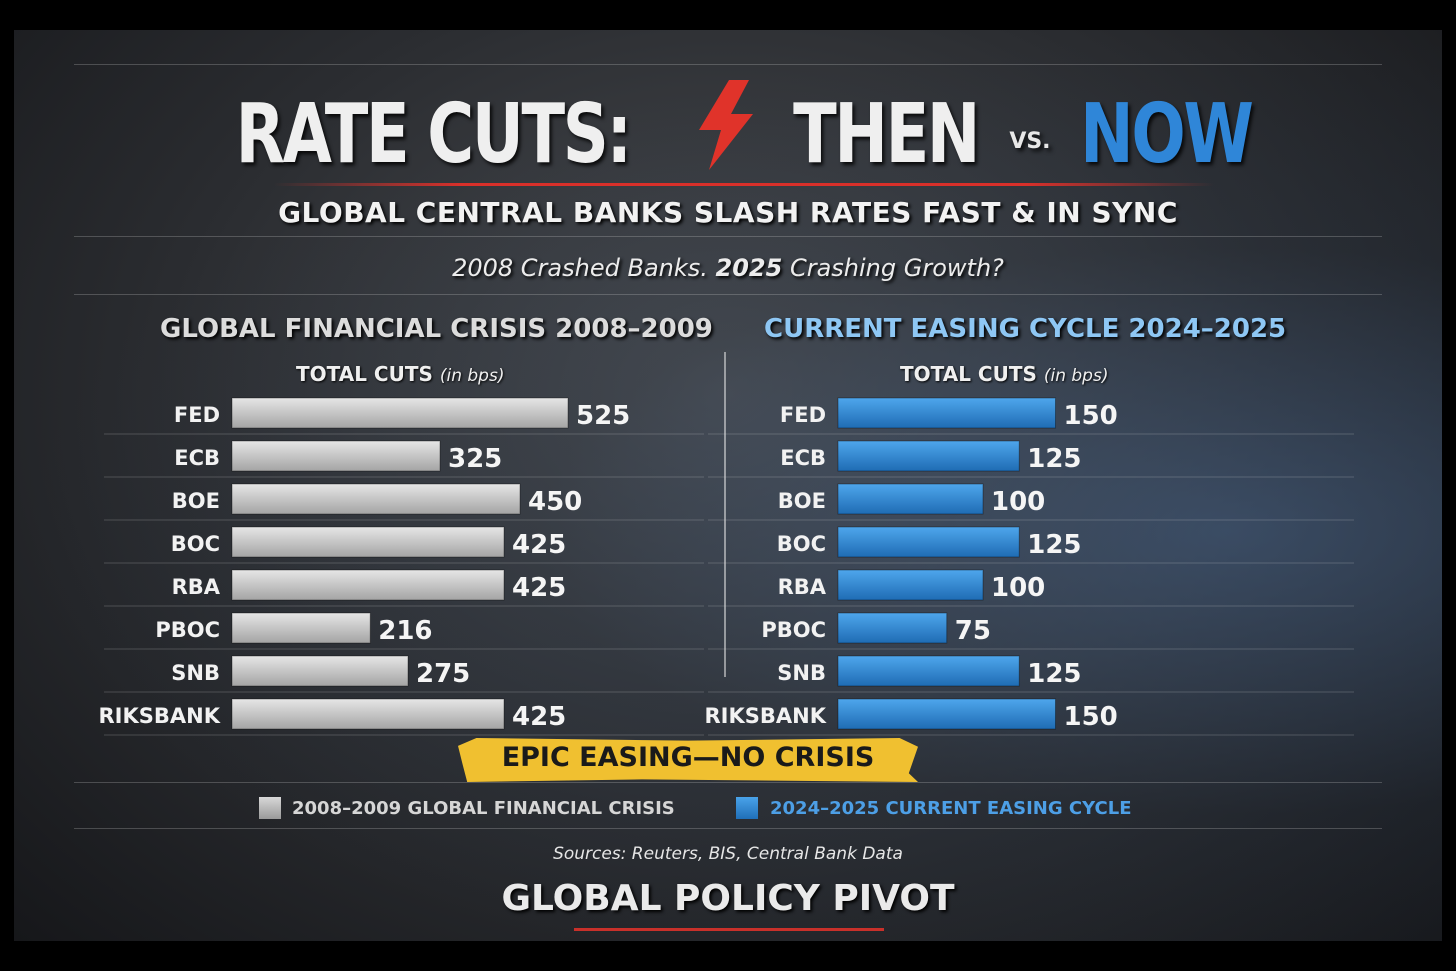  Describe the element at coordinates (436, 329) in the screenshot. I see `panel-title-gfc: GLOBAL FINANCIAL CRISIS 2008–2009` at that location.